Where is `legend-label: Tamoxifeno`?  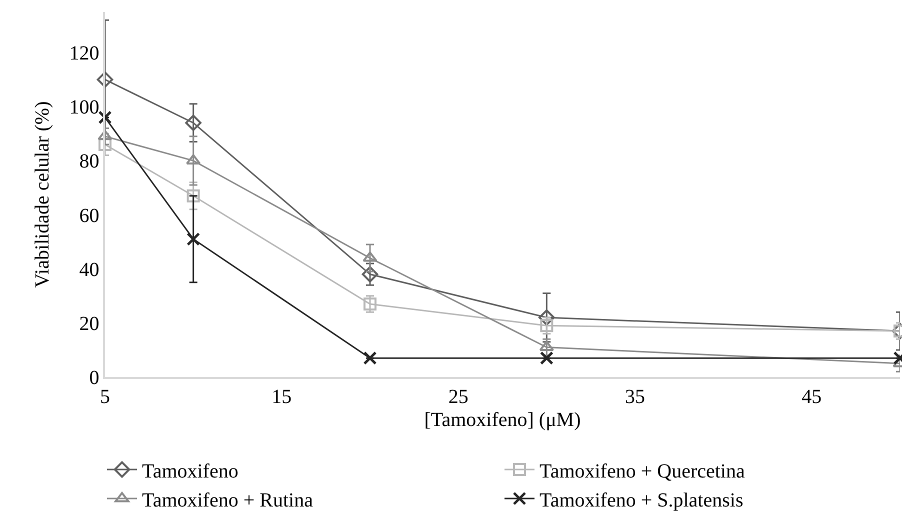
legend-label: Tamoxifeno is located at coordinates (190, 471).